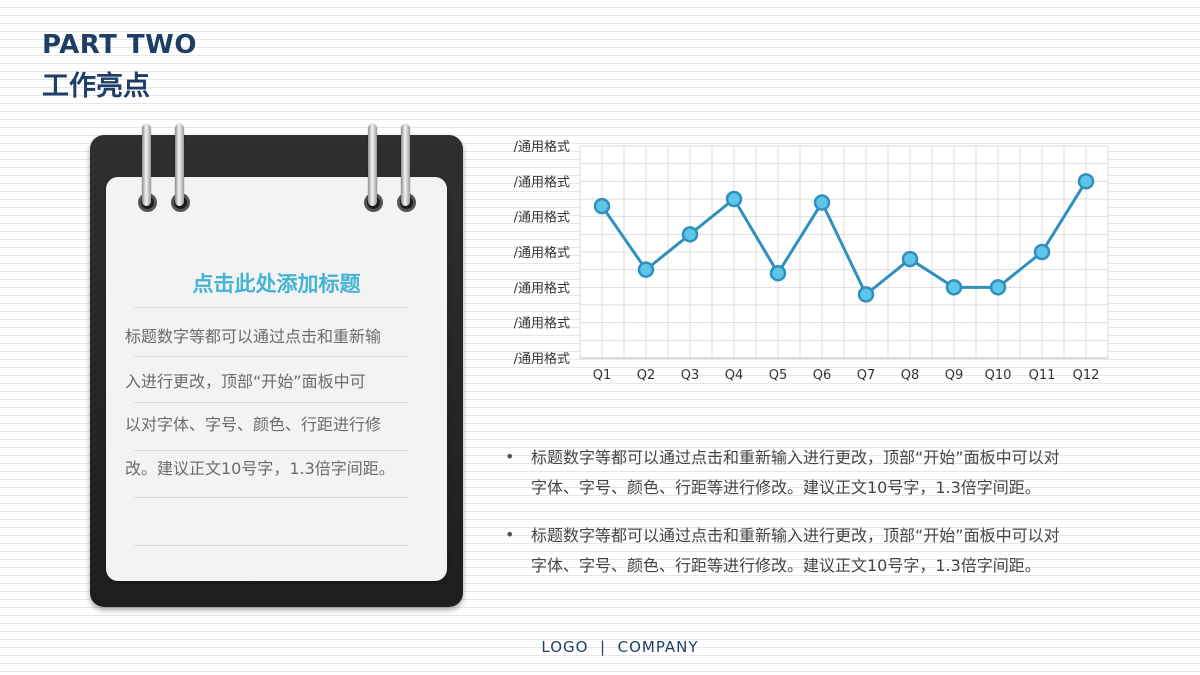 This screenshot has width=1200, height=675. I want to click on x-tick-label: Q10, so click(998, 375).